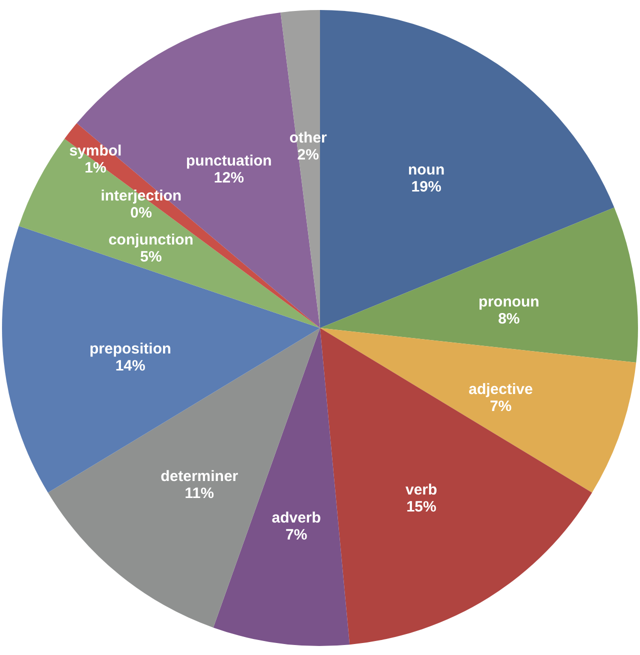 Image resolution: width=640 pixels, height=655 pixels. I want to click on slice-label: verb, so click(421, 490).